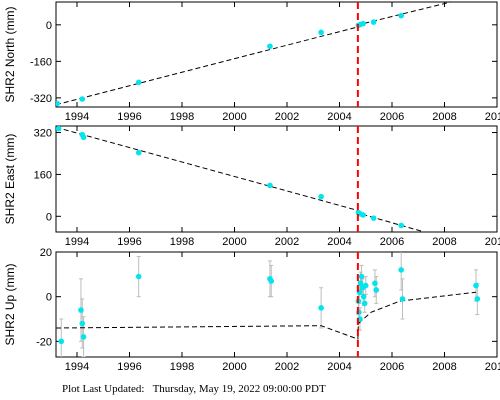 Image resolution: width=500 pixels, height=400 pixels. Describe the element at coordinates (46, 253) in the screenshot. I see `y-tick-label: 20` at that location.